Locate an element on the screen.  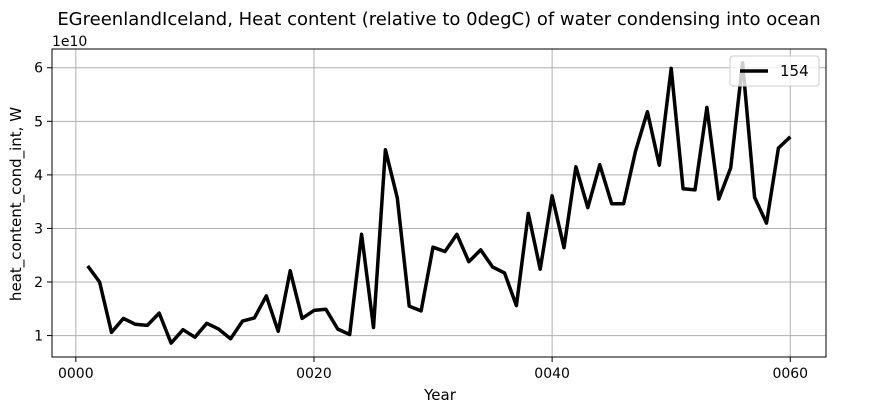
y-tick-label: 1 is located at coordinates (38, 337).